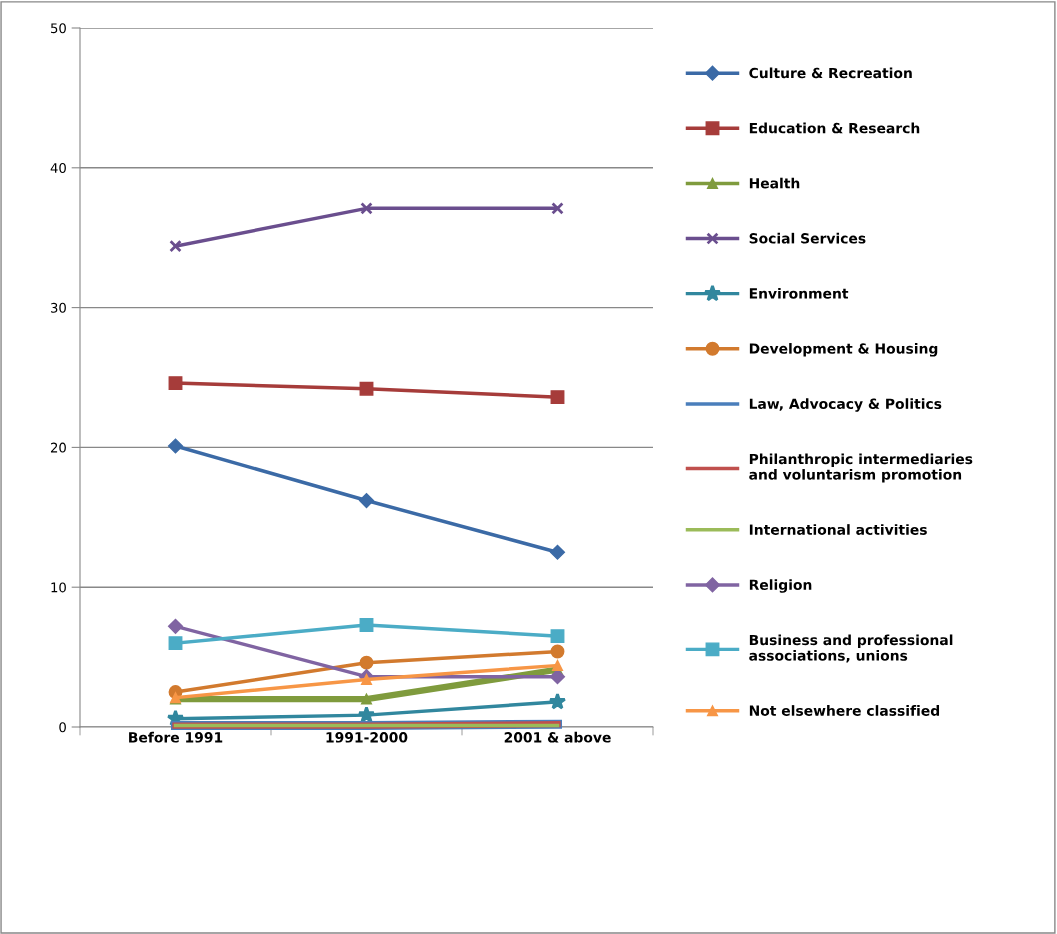  What do you see at coordinates (843, 350) in the screenshot?
I see `legend-label: Development & Housing` at bounding box center [843, 350].